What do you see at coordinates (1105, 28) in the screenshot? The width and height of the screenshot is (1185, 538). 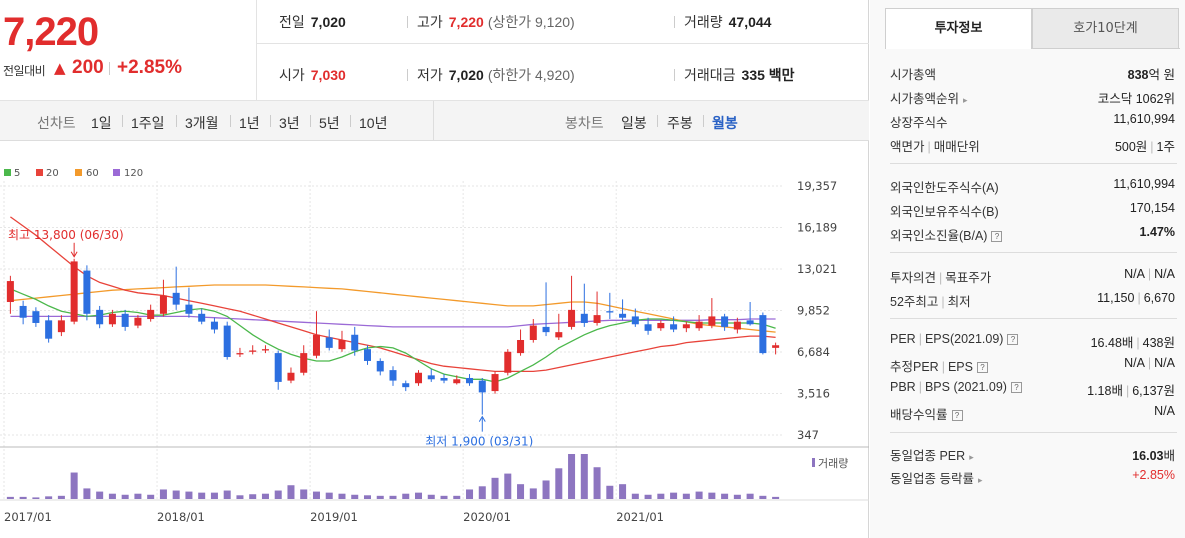 I see `tab-orderbook-10: 호가10단계` at bounding box center [1105, 28].